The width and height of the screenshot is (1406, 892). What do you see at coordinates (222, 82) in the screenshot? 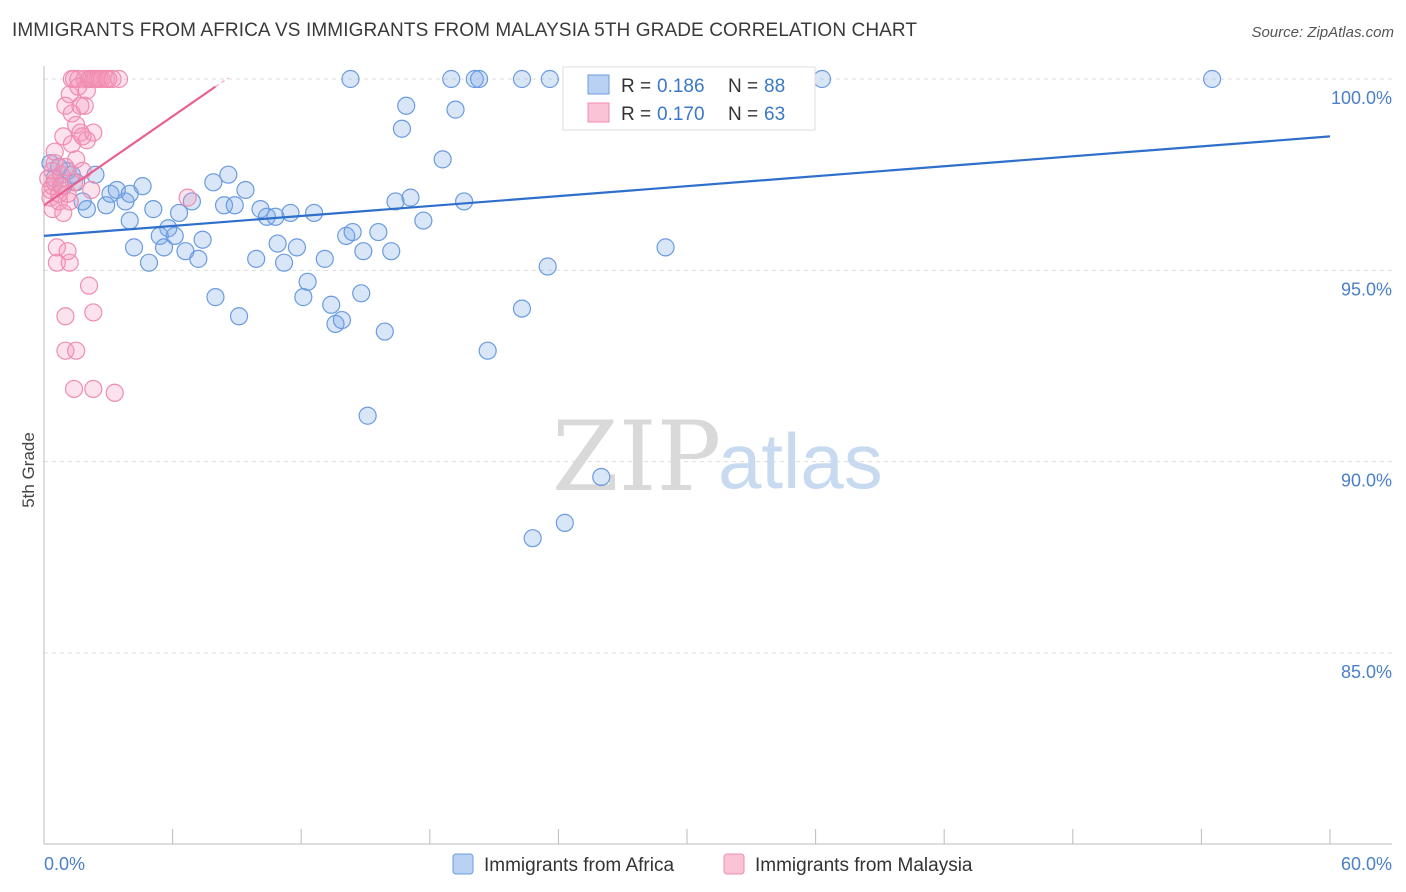
I see `malaysia-trend-extension` at bounding box center [222, 82].